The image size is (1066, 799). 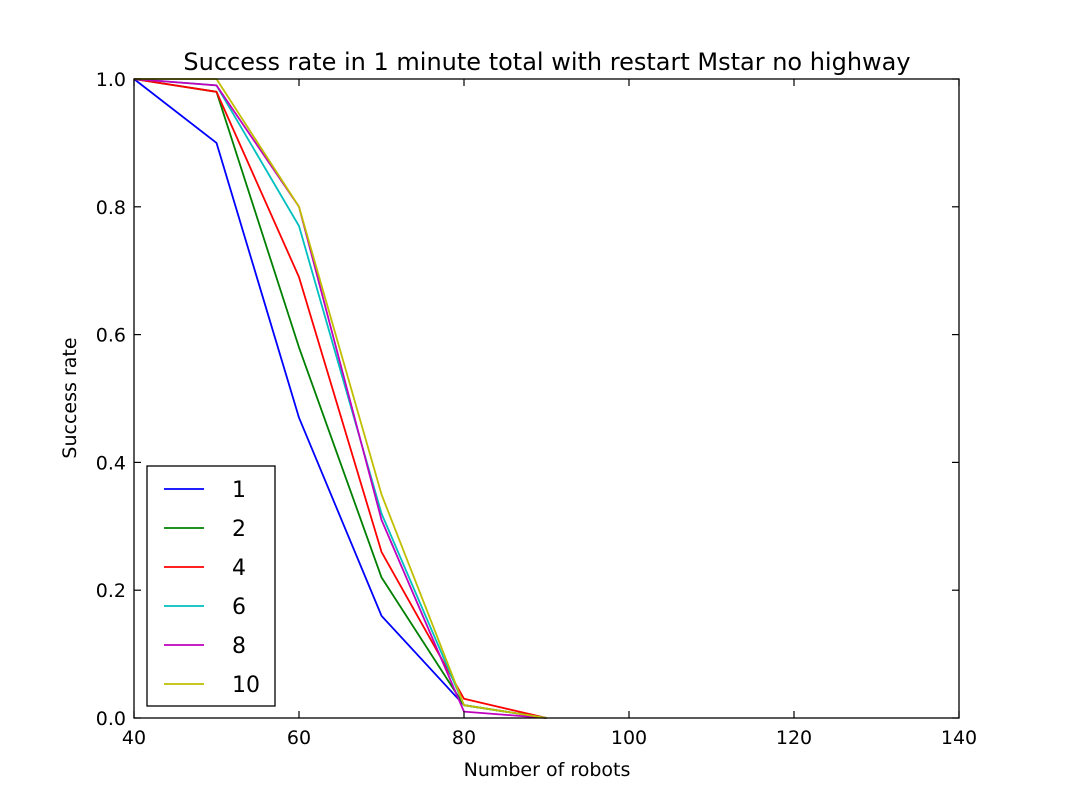 I want to click on x-tick-label: 40, so click(x=134, y=738).